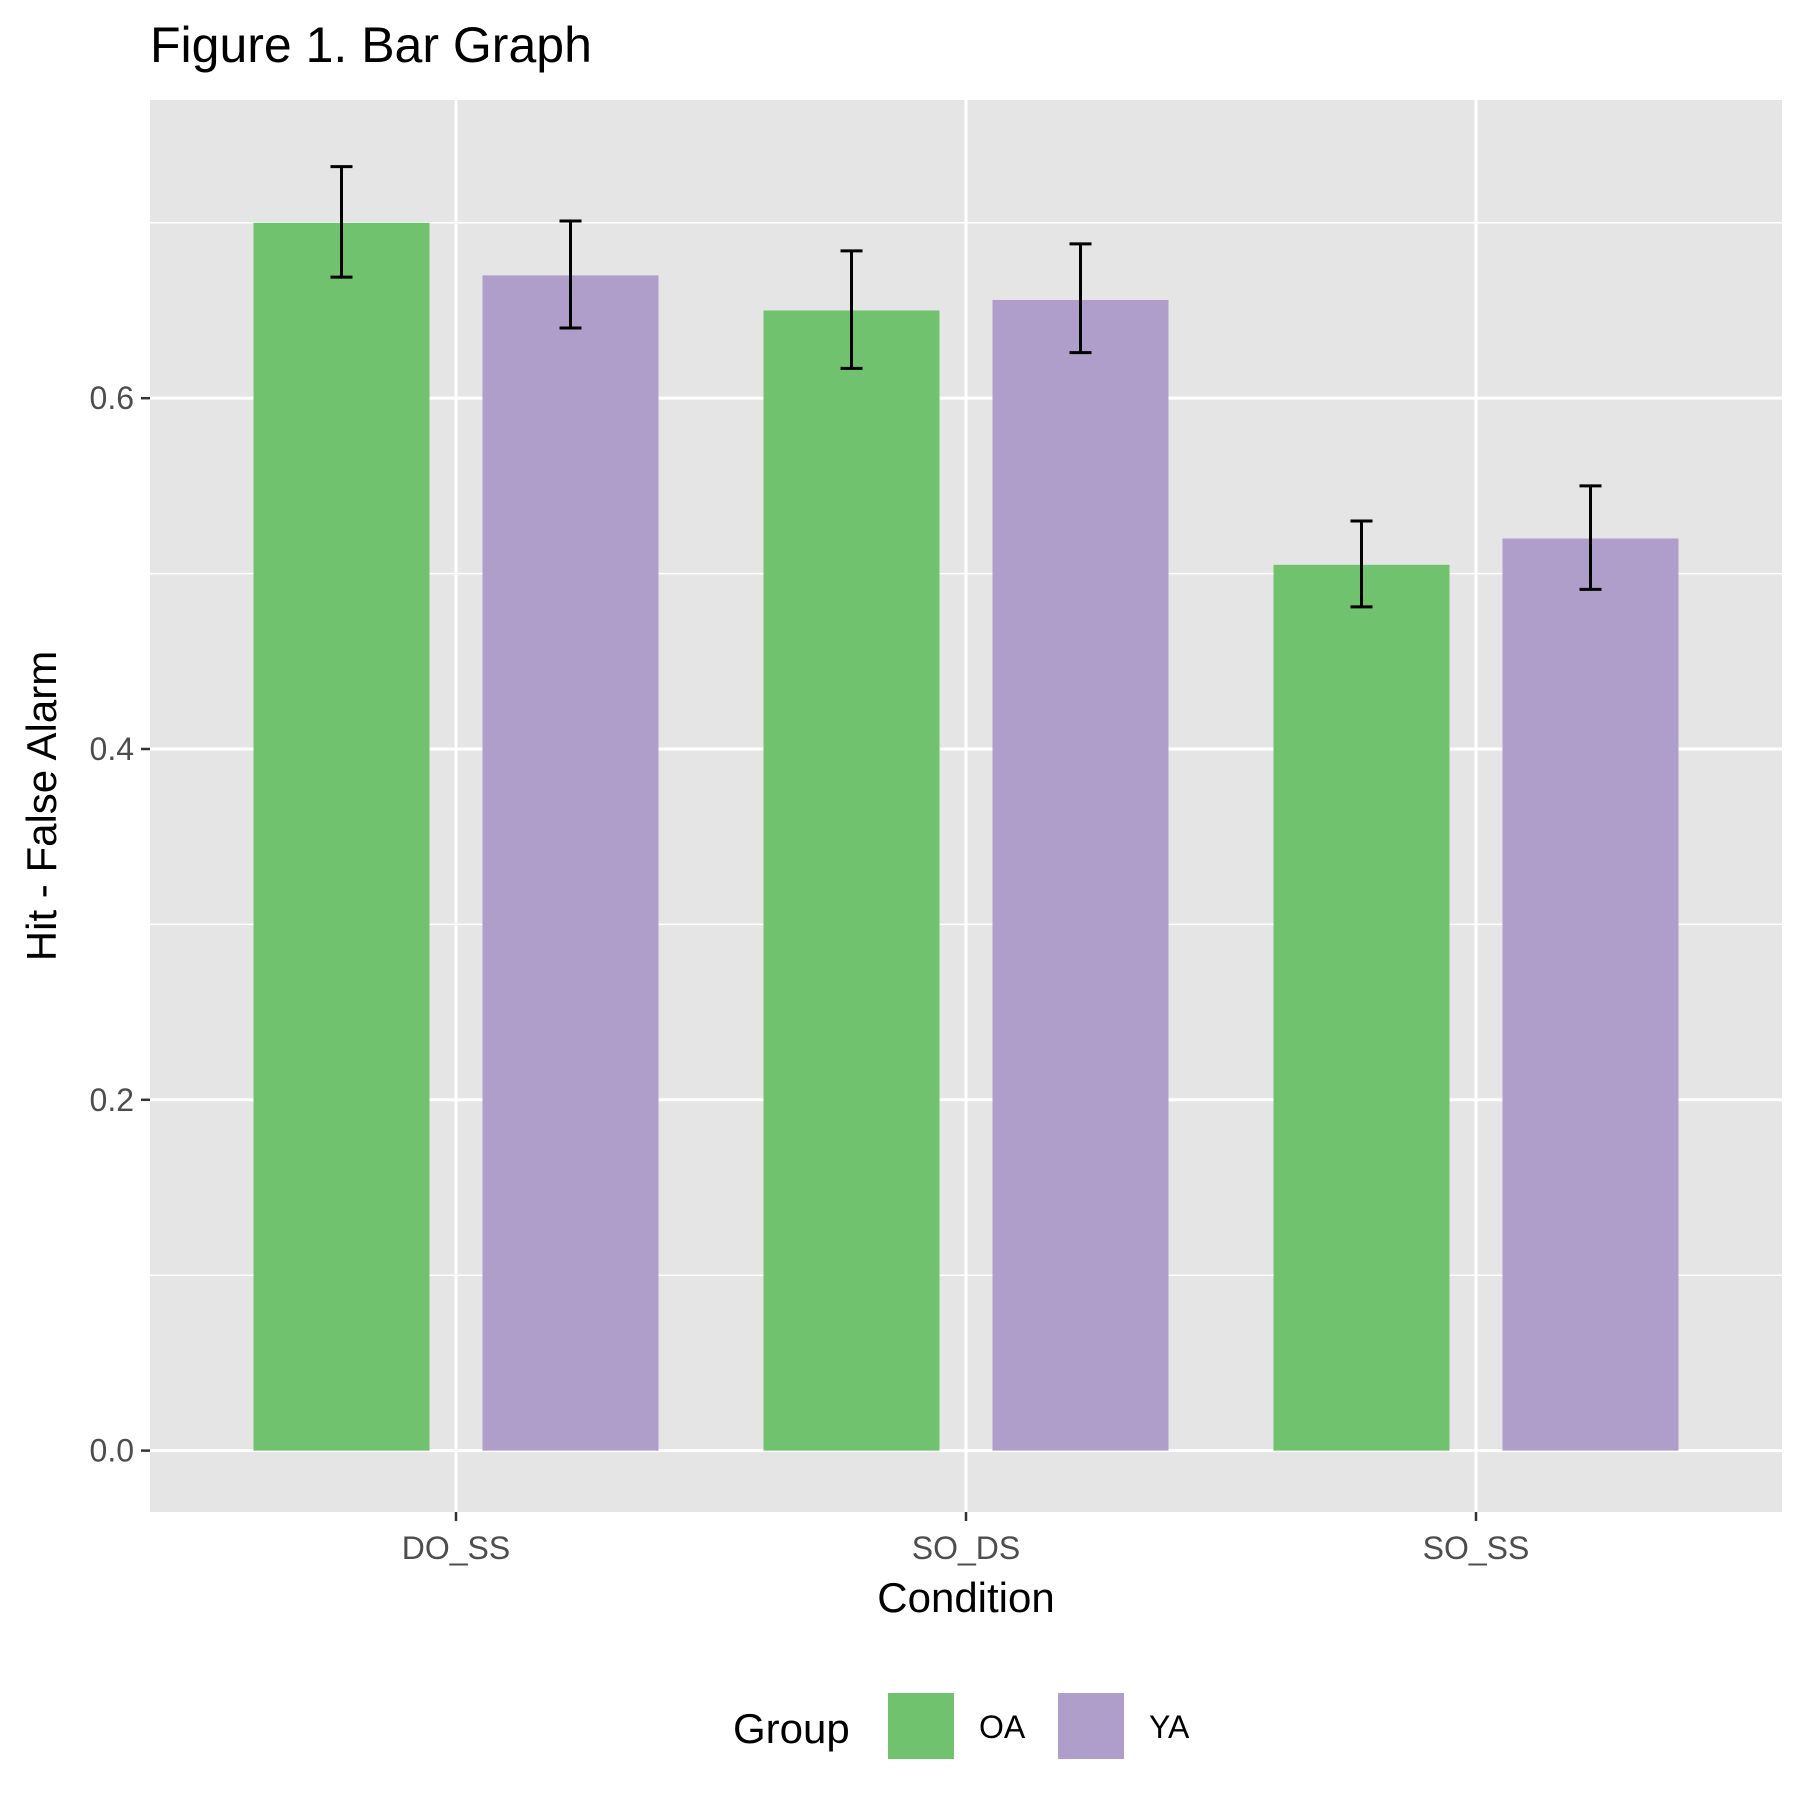 The height and width of the screenshot is (1800, 1800). Describe the element at coordinates (966, 1548) in the screenshot. I see `x-tick-label: SO_DS` at that location.